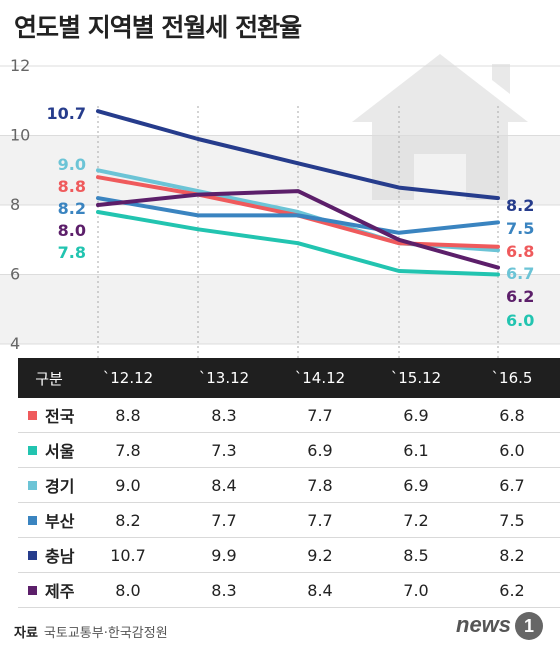  I want to click on y-tick-label: 12, so click(20, 65).